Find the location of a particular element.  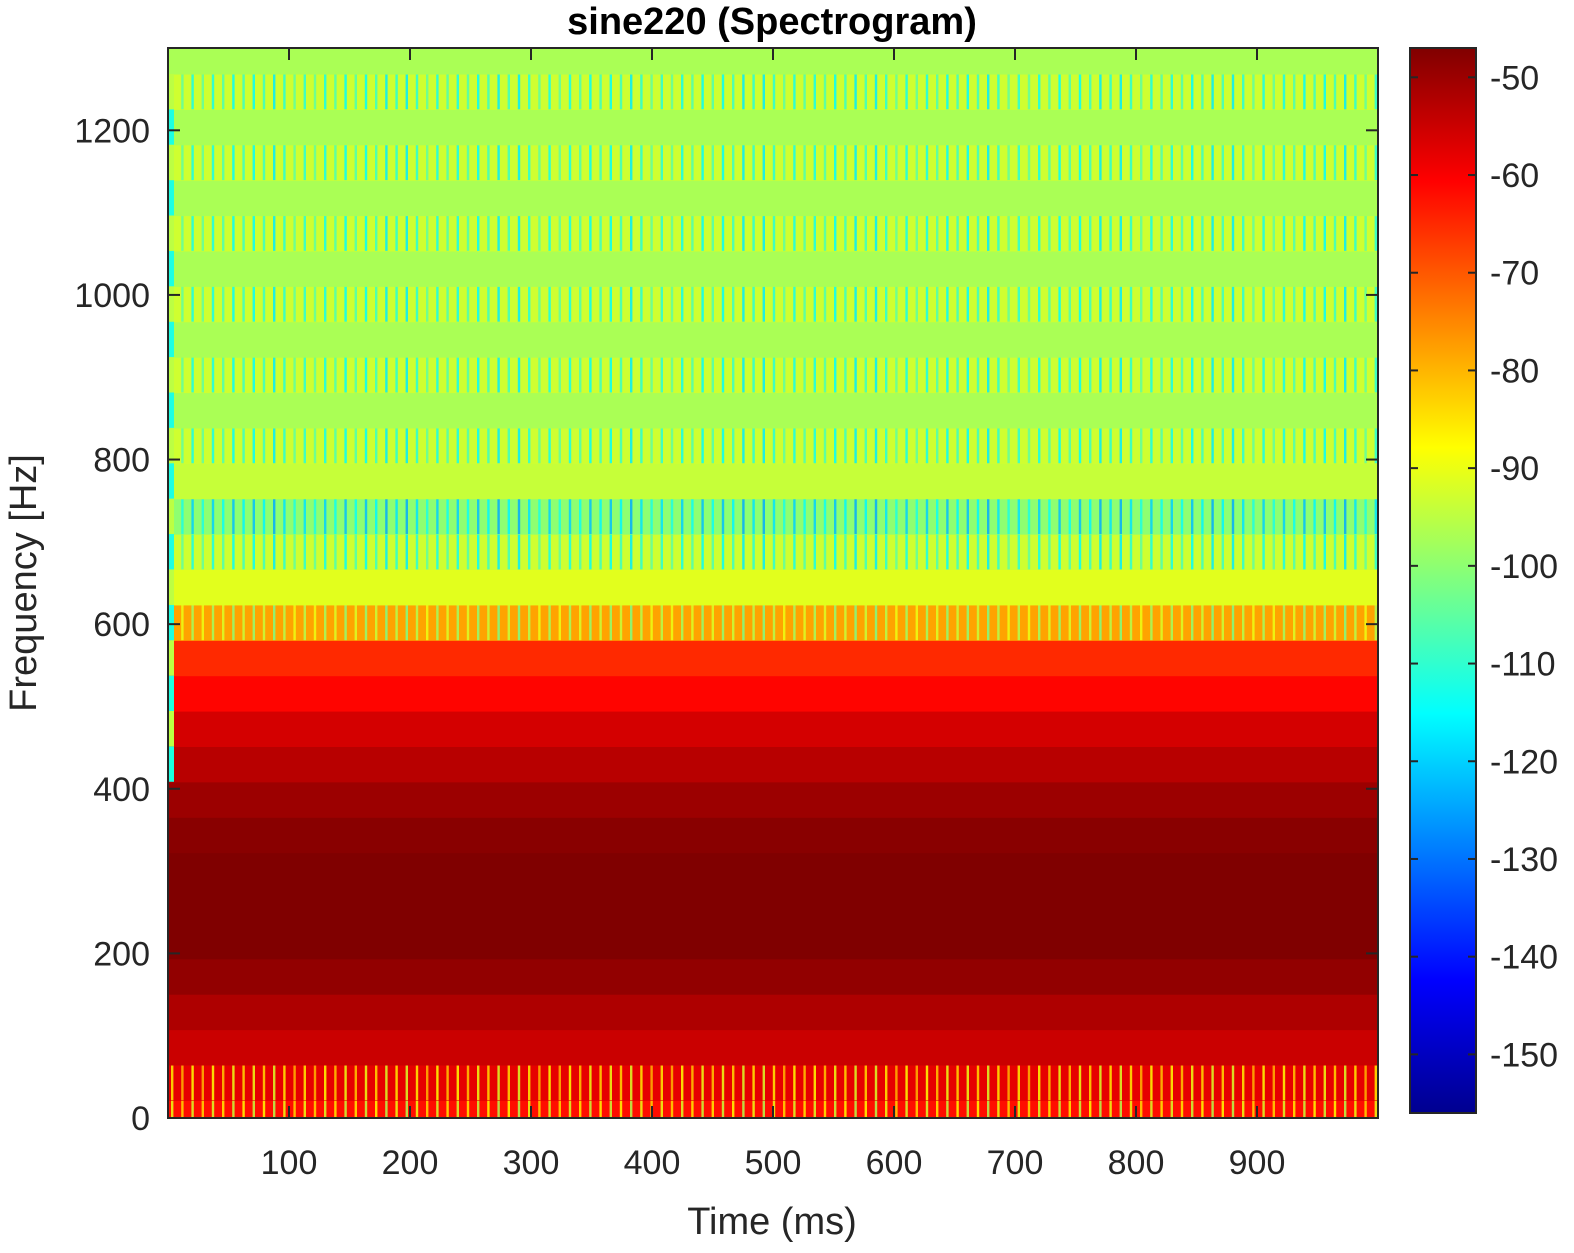

y-tick-label: 600 is located at coordinates (121, 625).